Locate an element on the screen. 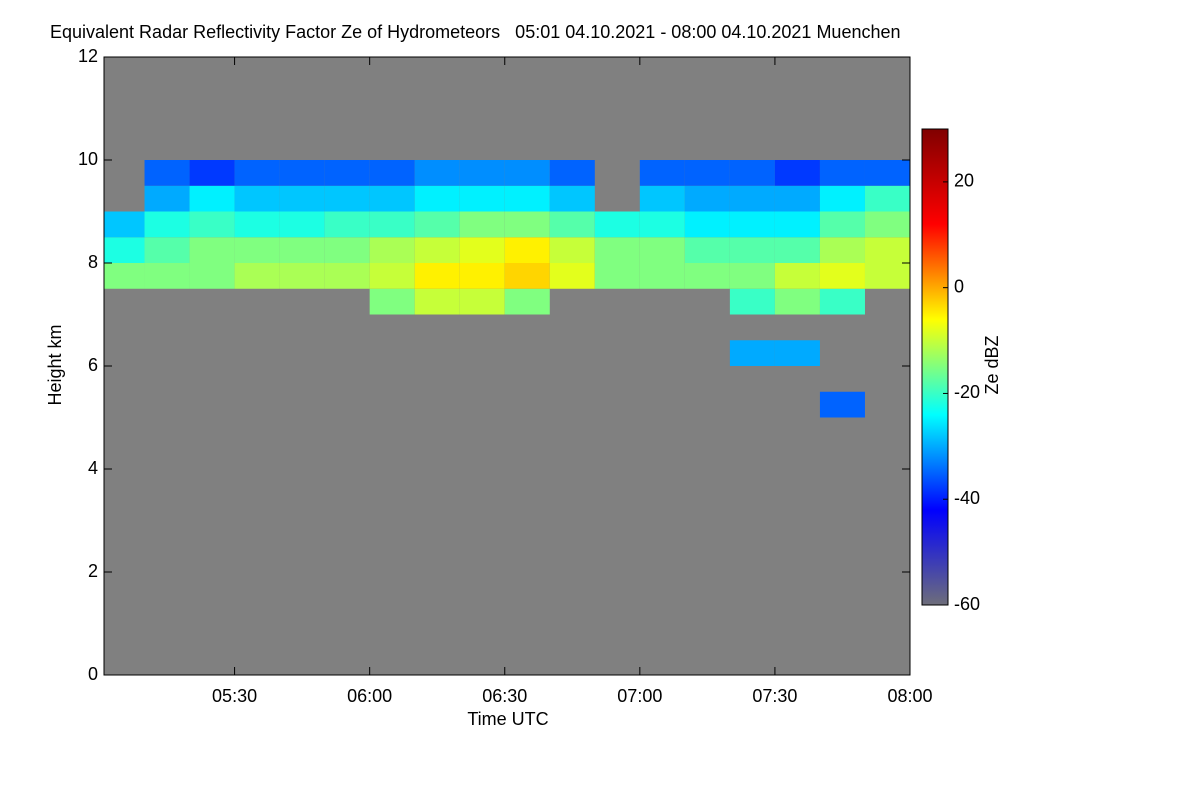 This screenshot has height=800, width=1200. y-tick-label: 12 is located at coordinates (88, 56).